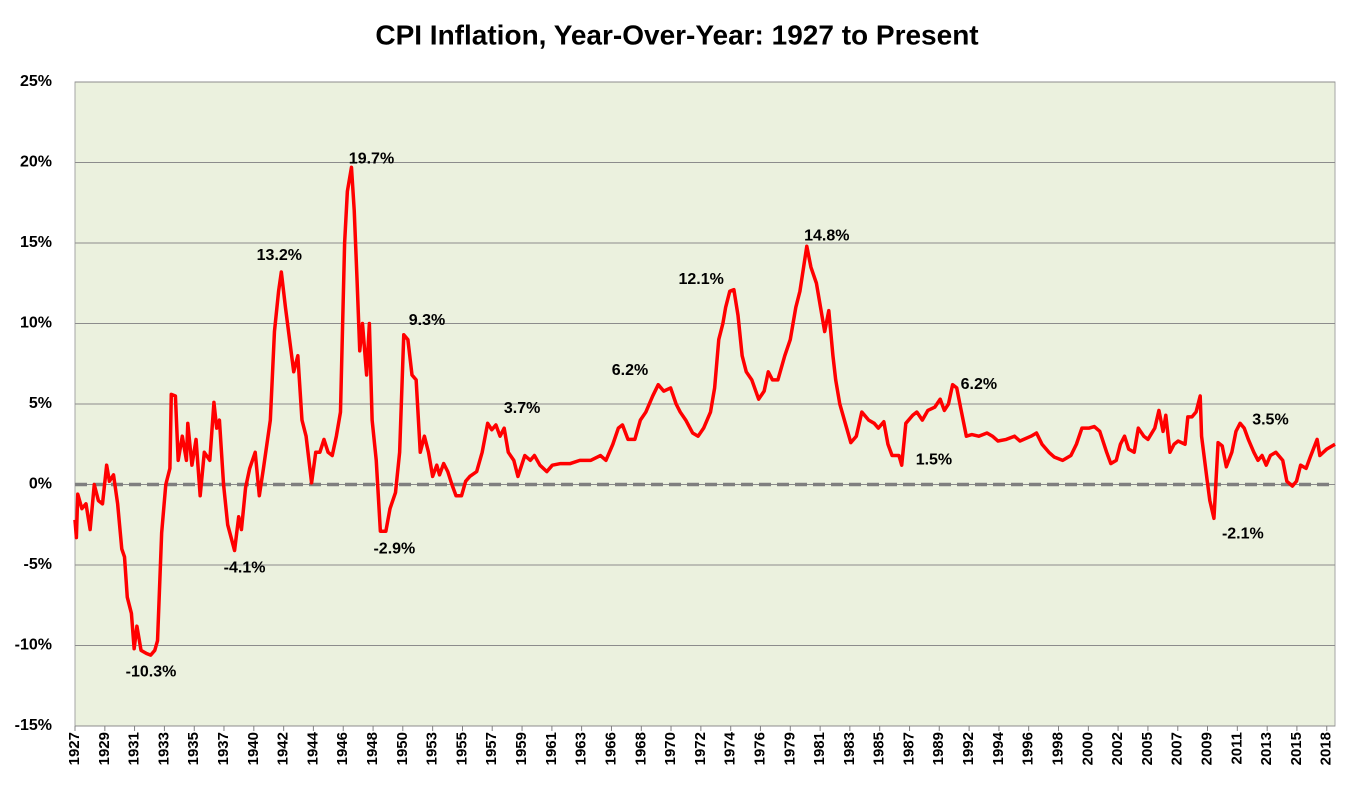 This screenshot has width=1353, height=790. I want to click on annotation: -4.1%, so click(245, 568).